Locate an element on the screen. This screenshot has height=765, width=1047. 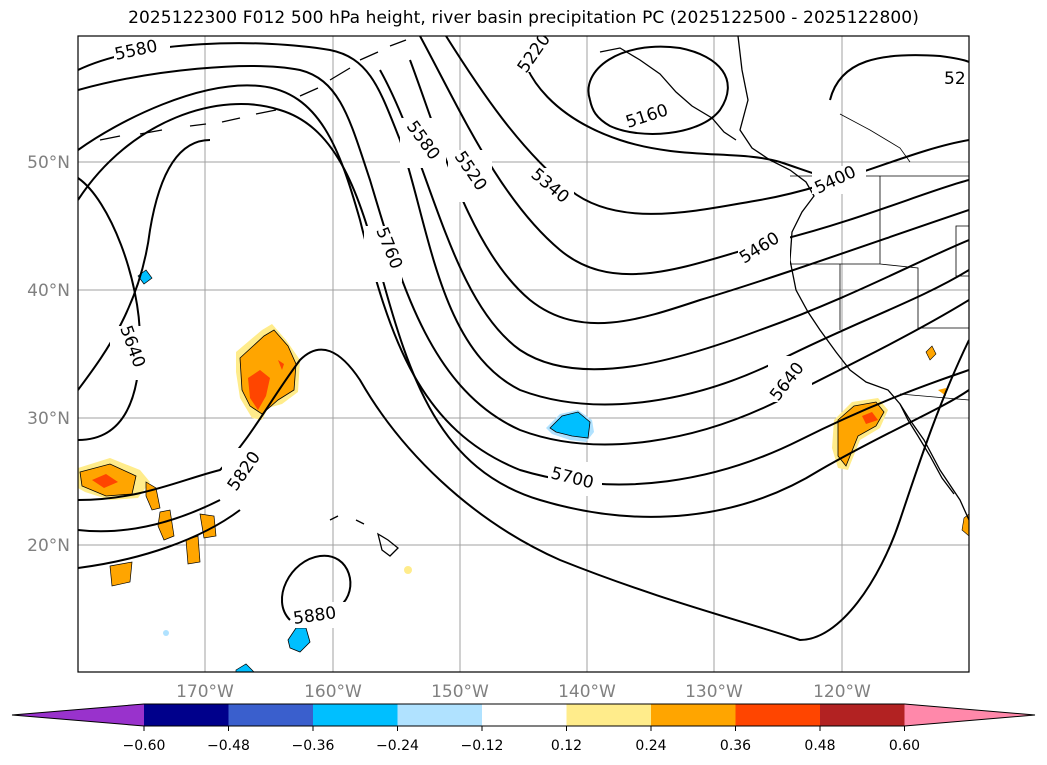
colorbar-tick-label: 0.60 is located at coordinates (904, 746).